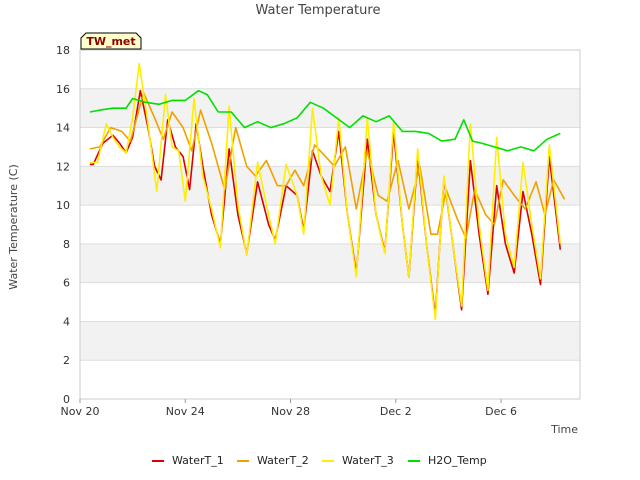 The width and height of the screenshot is (640, 480). Describe the element at coordinates (63, 225) in the screenshot. I see `y-axis-ticks: 0 2 4 6 8 10 12 14 16 18` at that location.